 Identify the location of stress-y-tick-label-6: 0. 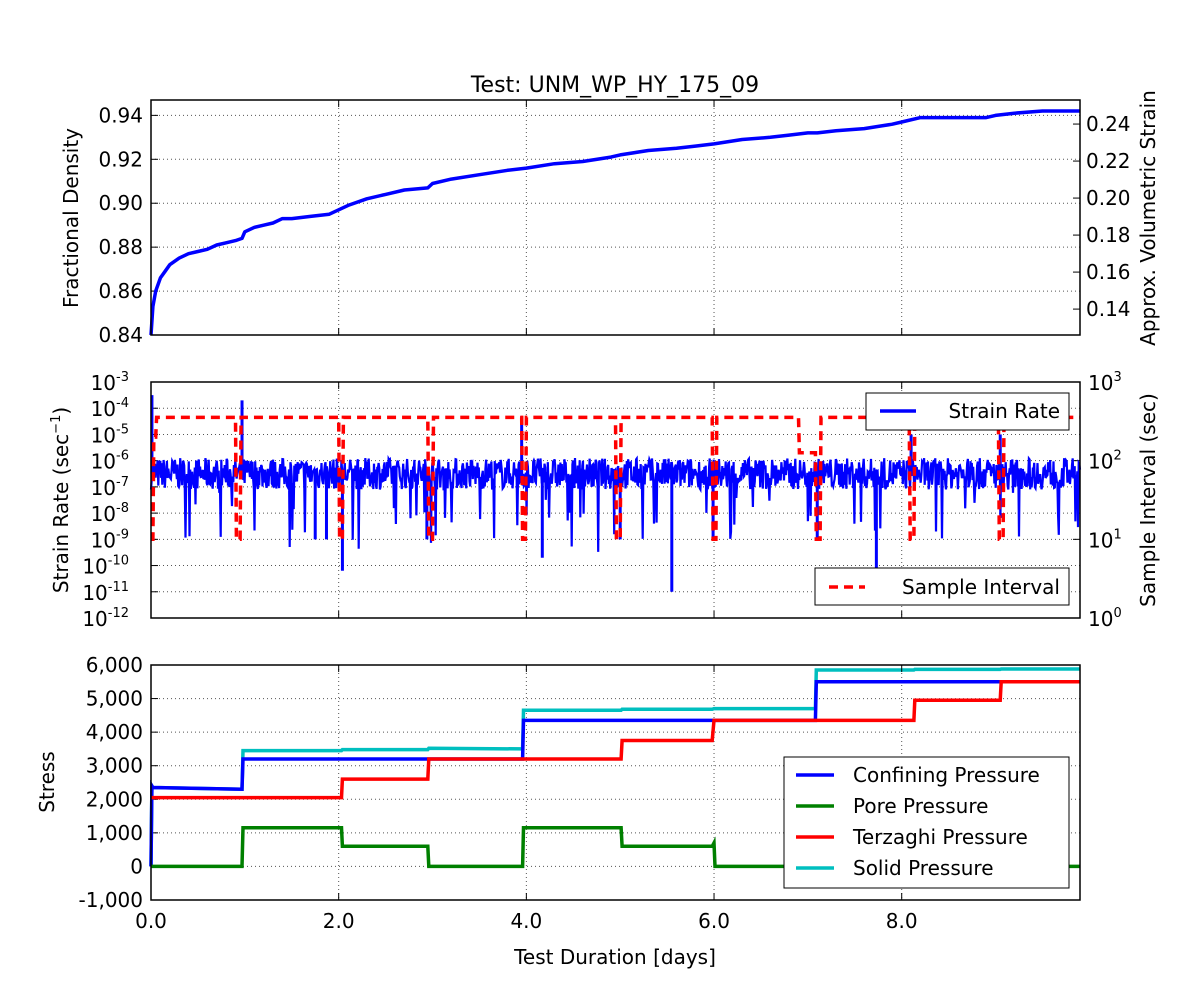
(136, 866).